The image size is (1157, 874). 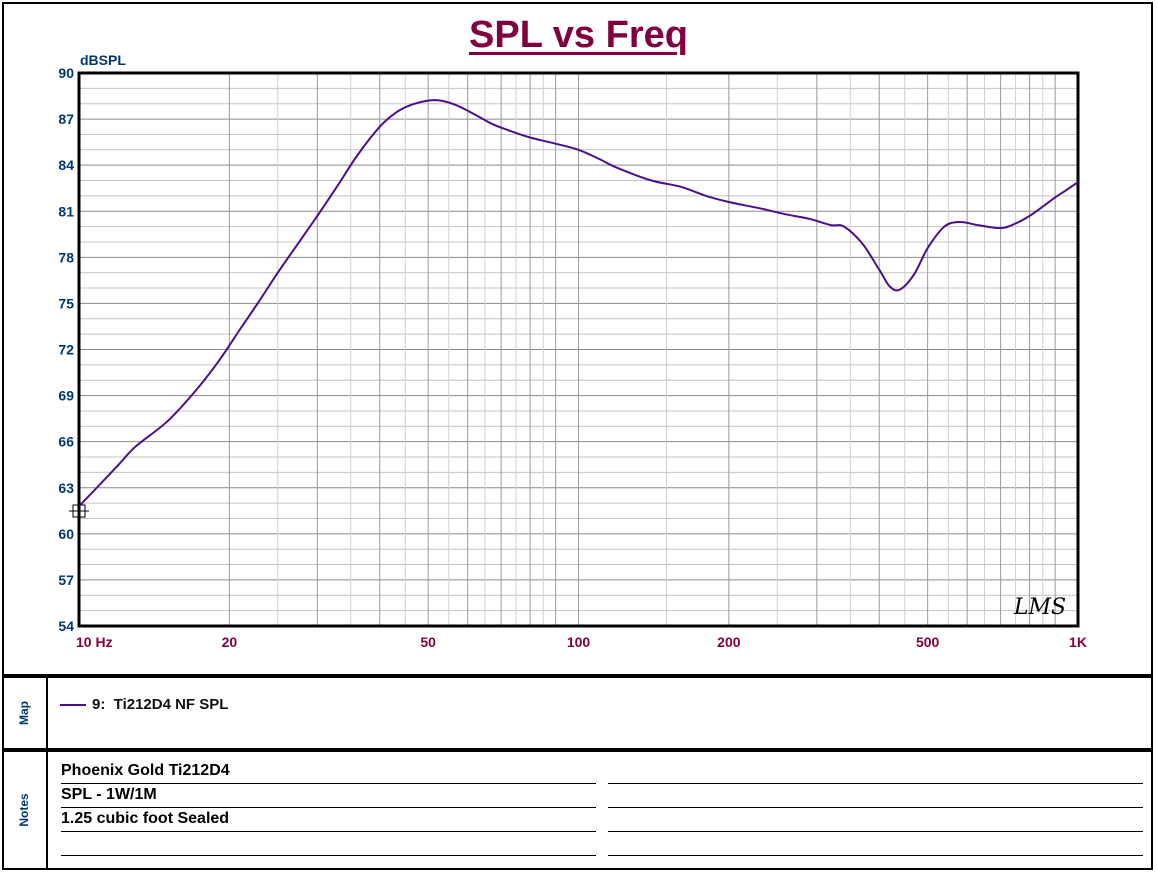 I want to click on y-tick-label: 87, so click(x=66, y=119).